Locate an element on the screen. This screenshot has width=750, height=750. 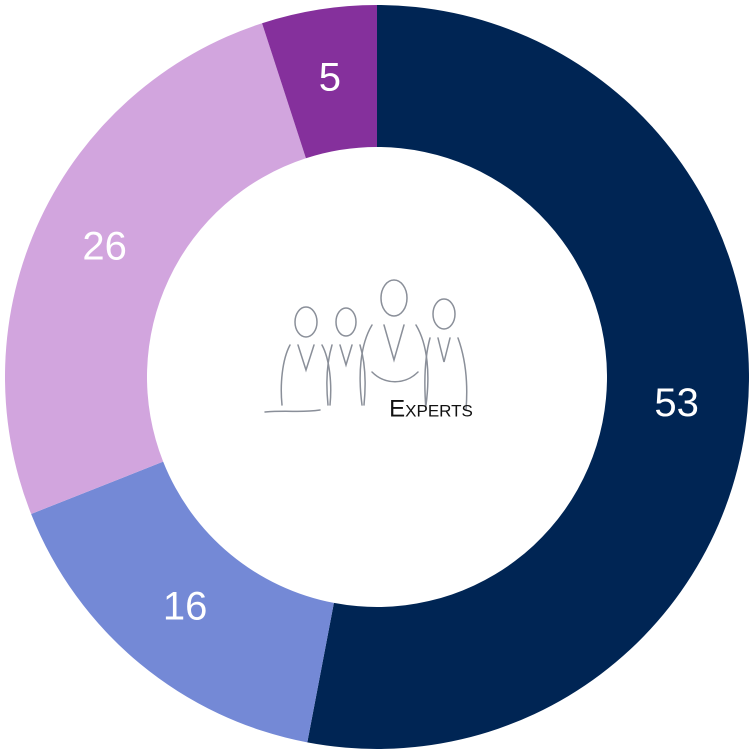
experts-illustration is located at coordinates (366, 346).